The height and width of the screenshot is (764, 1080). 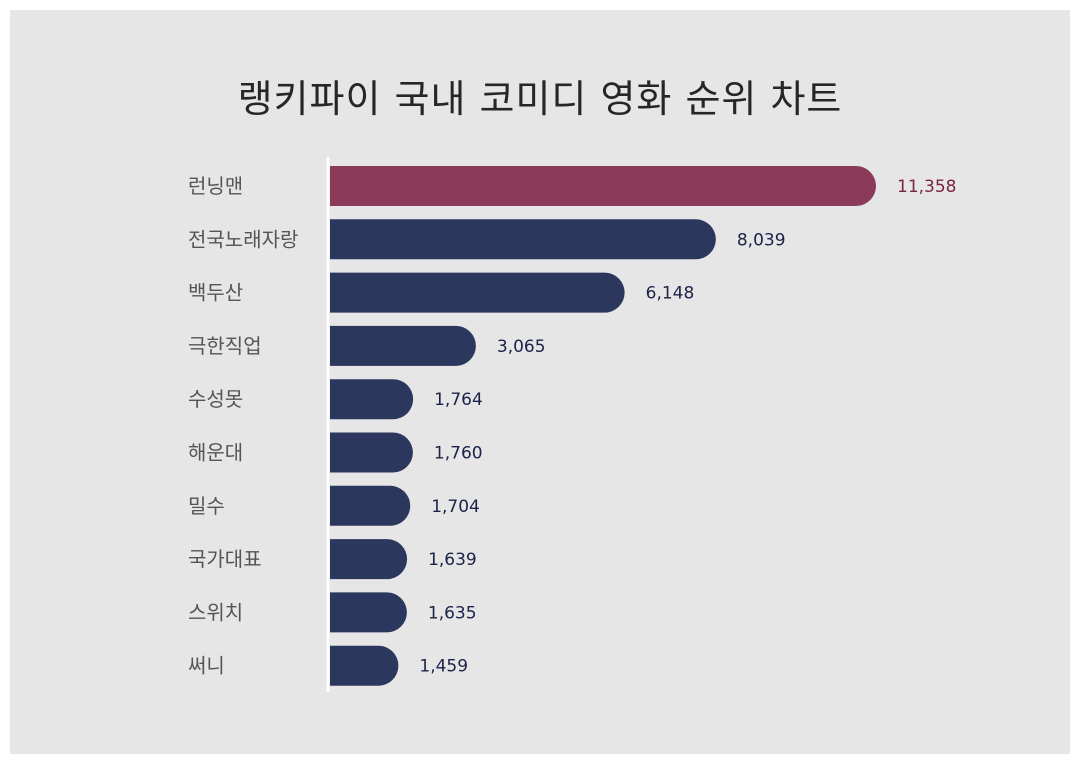 I want to click on value-label: 1,764, so click(x=458, y=400).